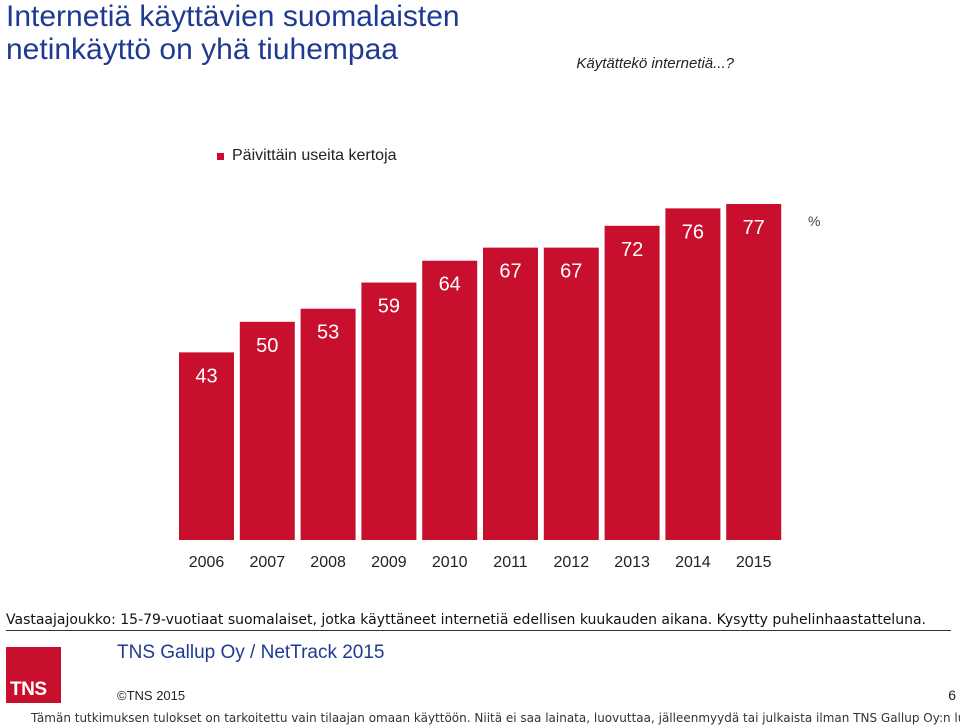 This screenshot has height=727, width=960. What do you see at coordinates (655, 63) in the screenshot?
I see `question-text: Käytättekö internetiä...?` at bounding box center [655, 63].